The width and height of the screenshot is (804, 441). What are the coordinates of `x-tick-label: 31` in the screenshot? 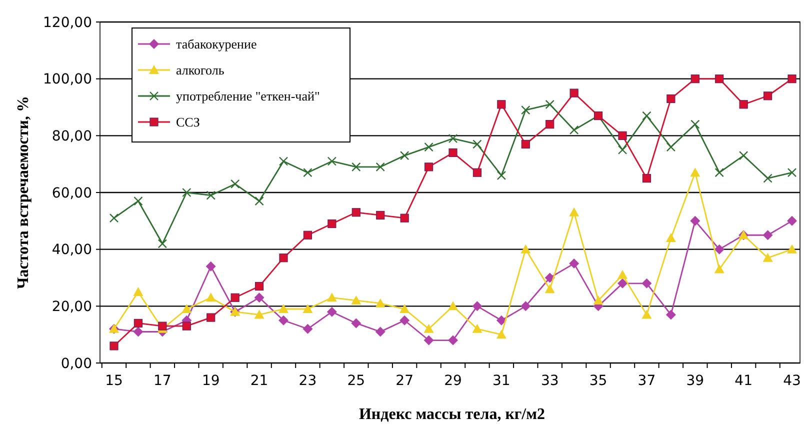 It's located at (501, 381).